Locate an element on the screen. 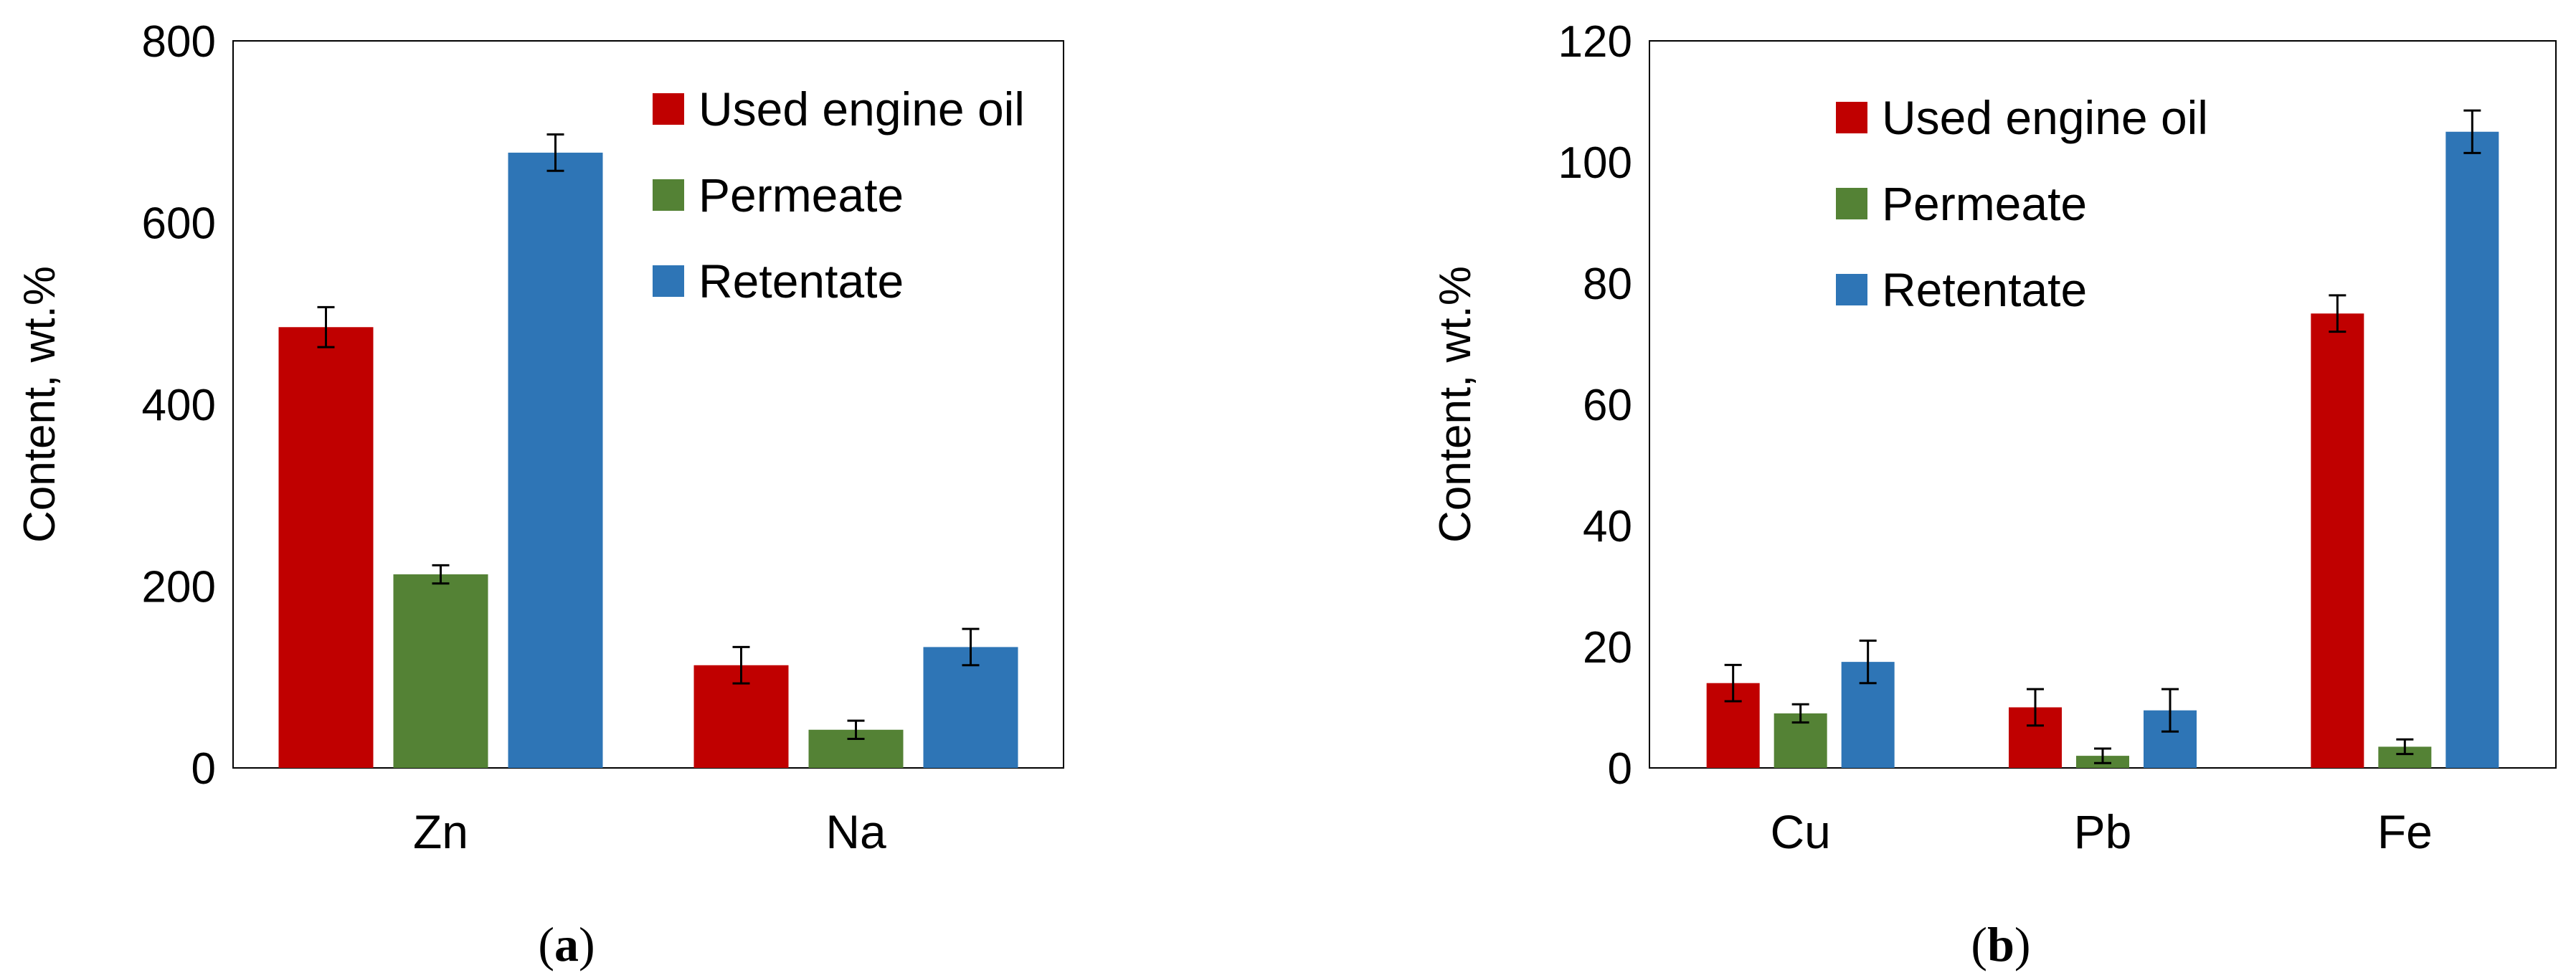 The width and height of the screenshot is (2576, 978). category-label: Zn is located at coordinates (440, 831).